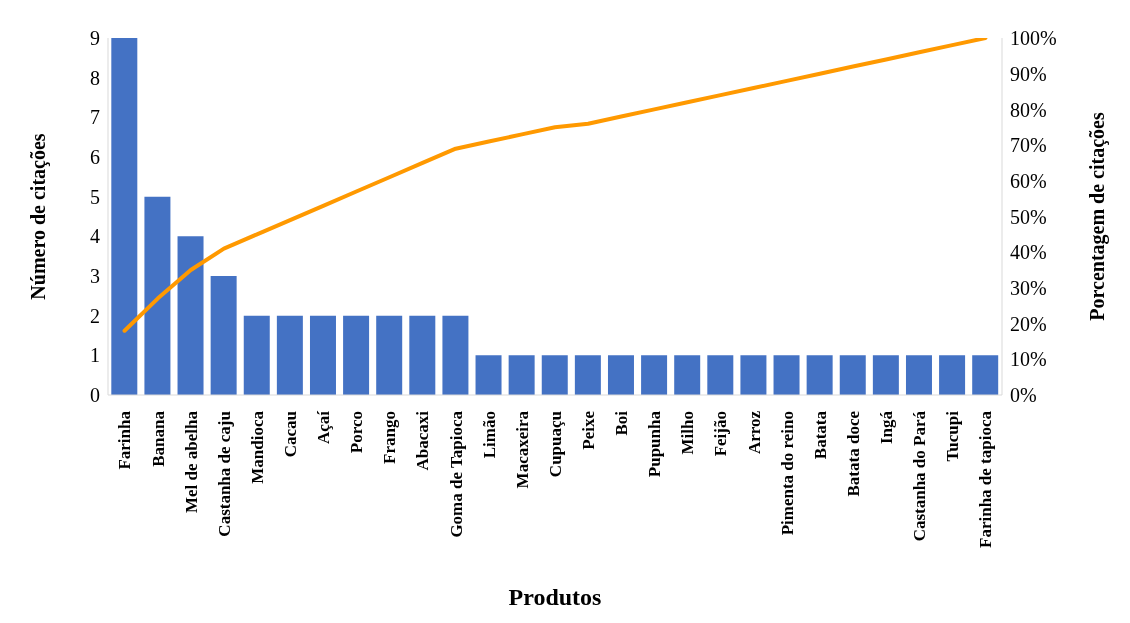 The height and width of the screenshot is (623, 1130). What do you see at coordinates (1028, 216) in the screenshot?
I see `y2-tick-label: 50%` at bounding box center [1028, 216].